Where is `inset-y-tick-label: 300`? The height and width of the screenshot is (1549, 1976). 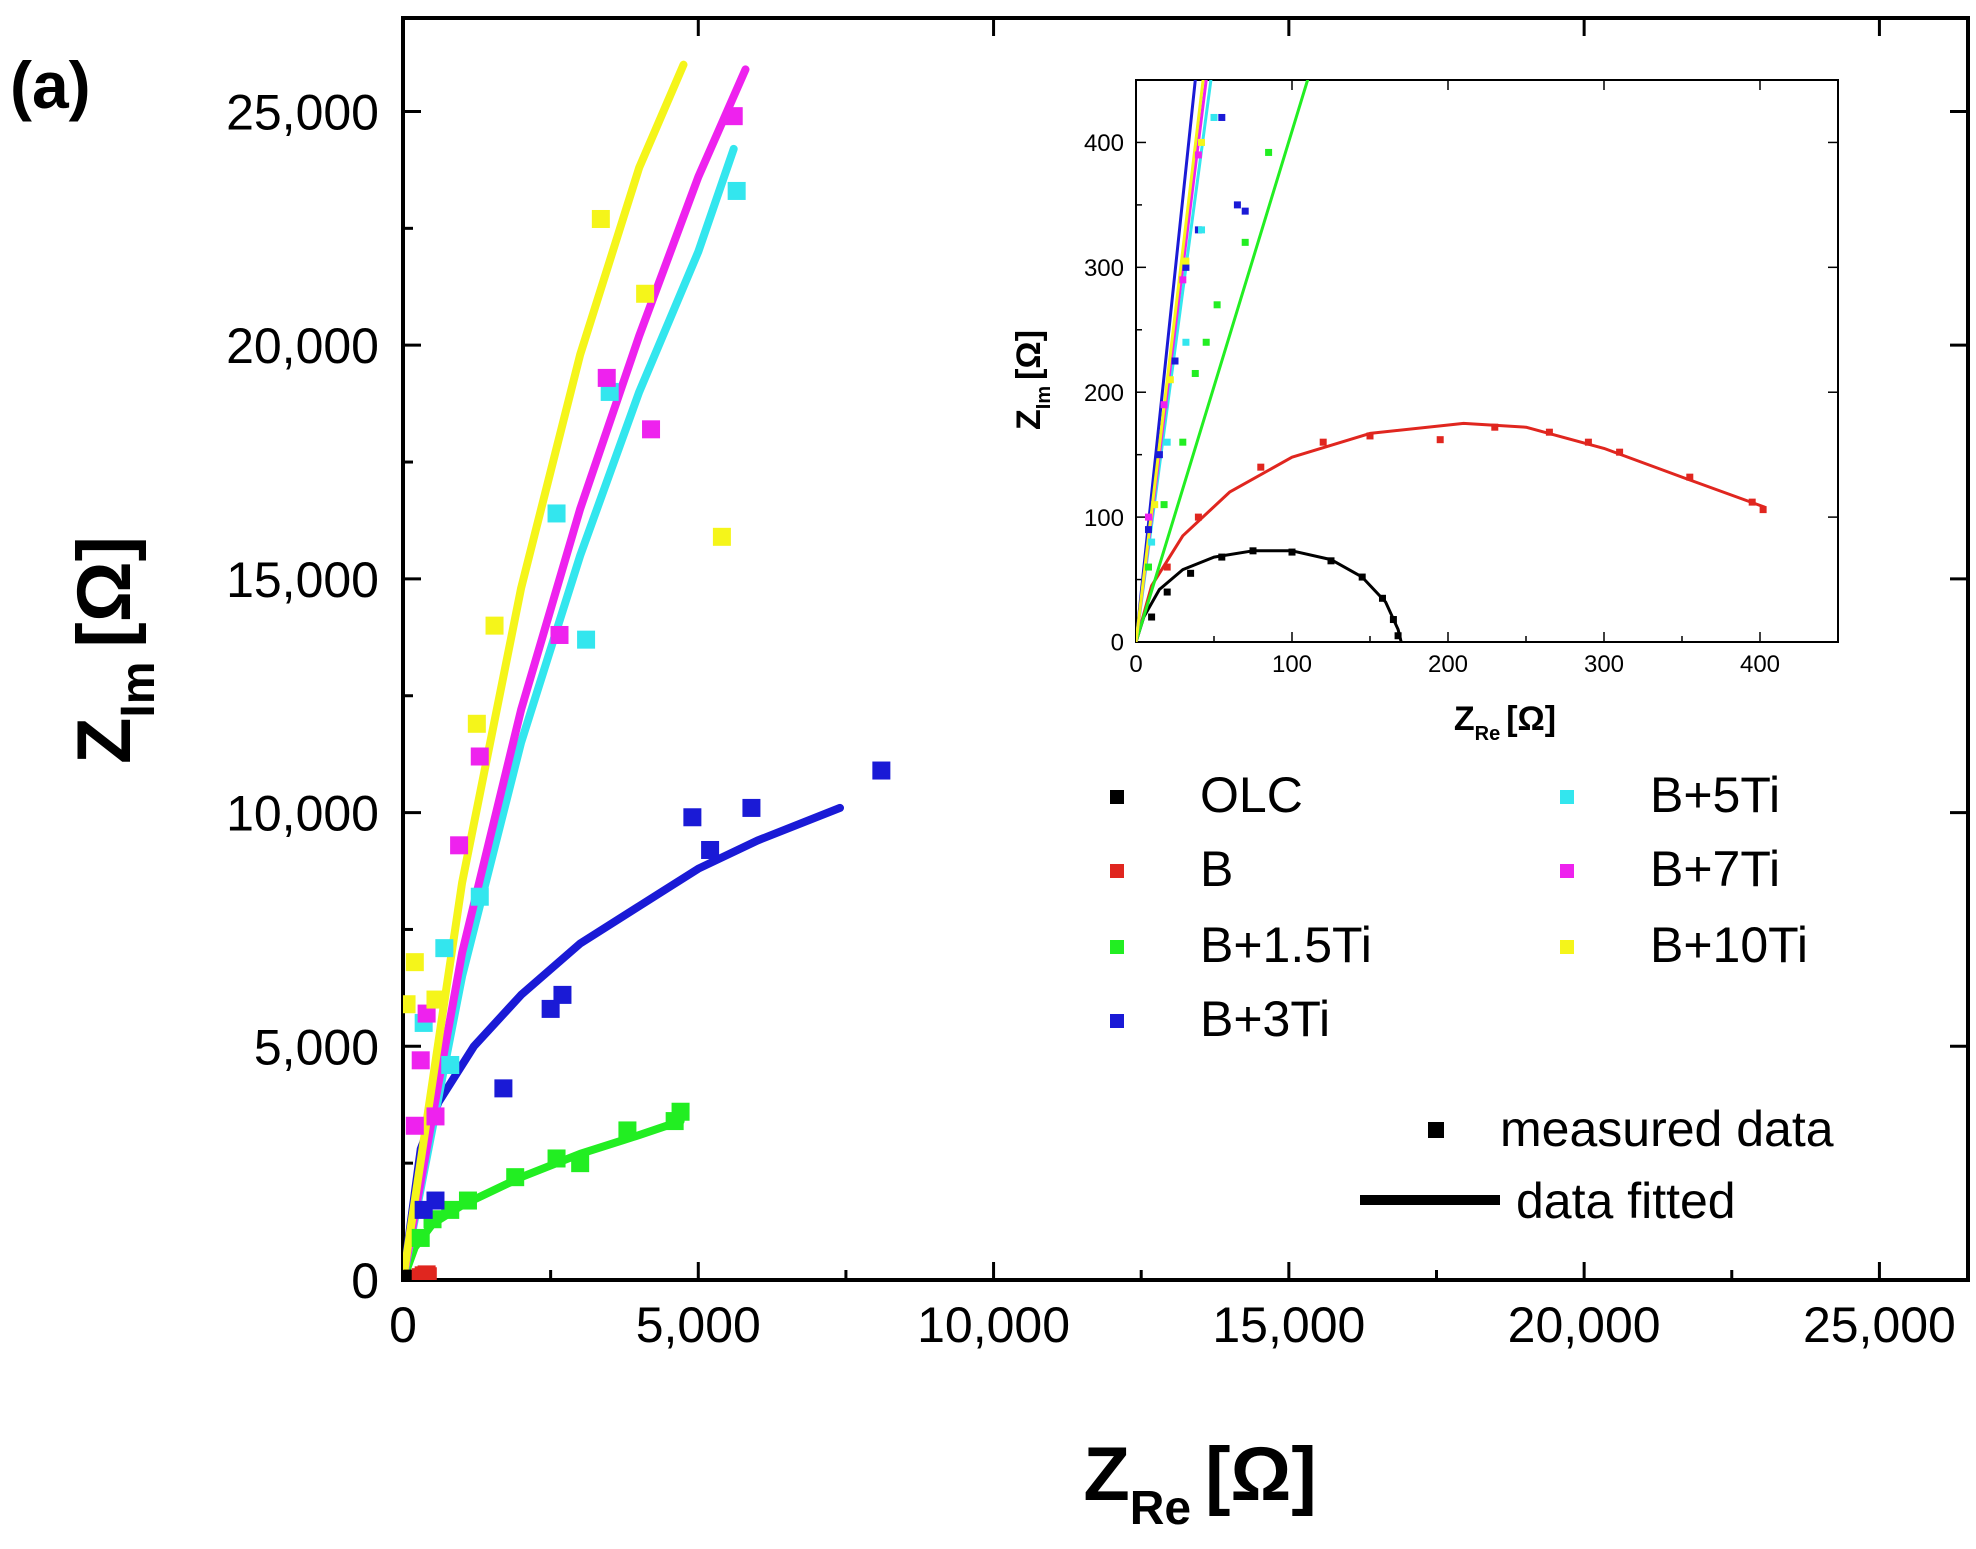 inset-y-tick-label: 300 is located at coordinates (1104, 268).